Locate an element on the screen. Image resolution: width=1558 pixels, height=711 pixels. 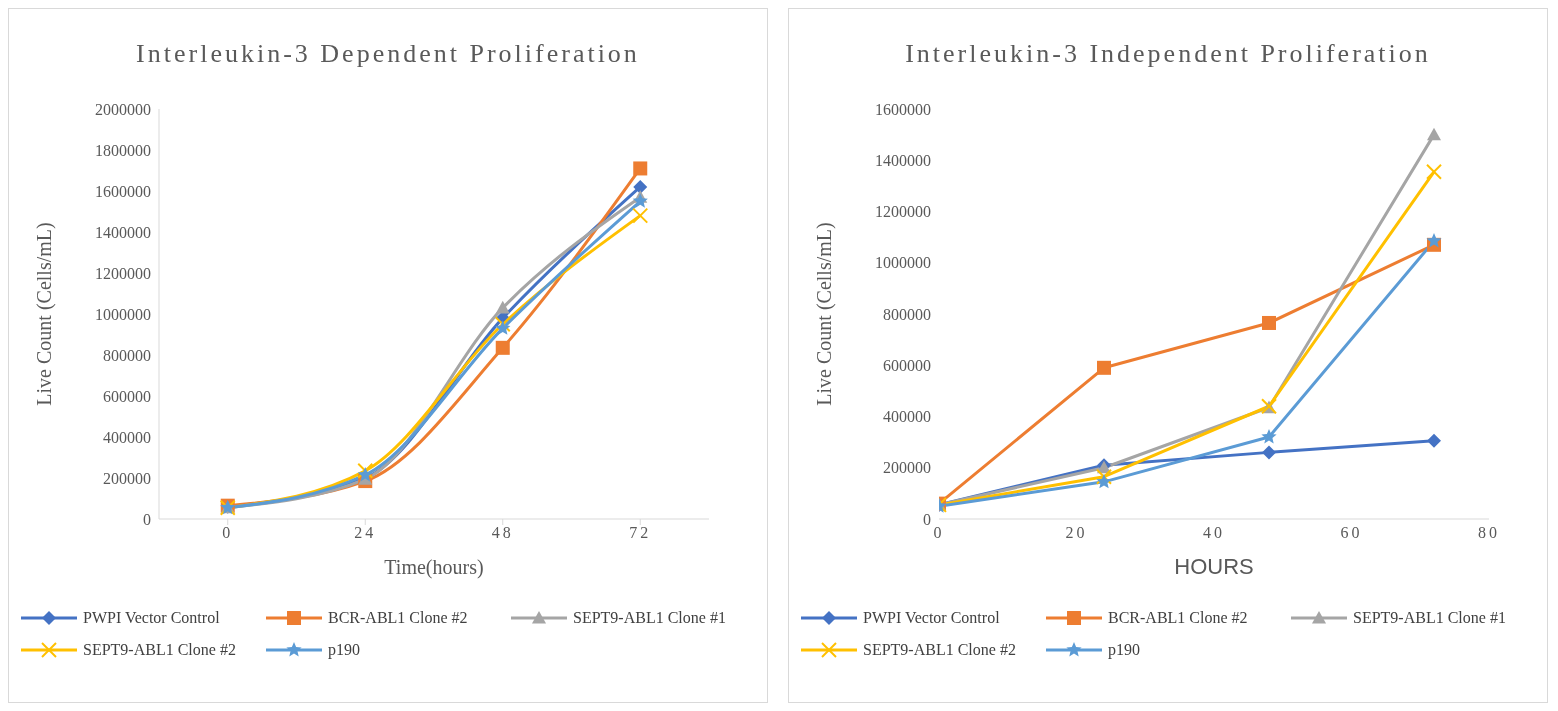
x-tick-label: 48 is located at coordinates (502, 533).